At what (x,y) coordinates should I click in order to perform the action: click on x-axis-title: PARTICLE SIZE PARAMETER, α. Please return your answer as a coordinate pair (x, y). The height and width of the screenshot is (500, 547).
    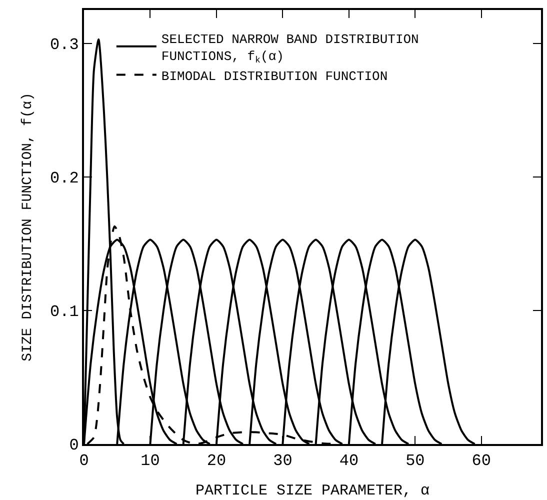
    Looking at the image, I should click on (312, 491).